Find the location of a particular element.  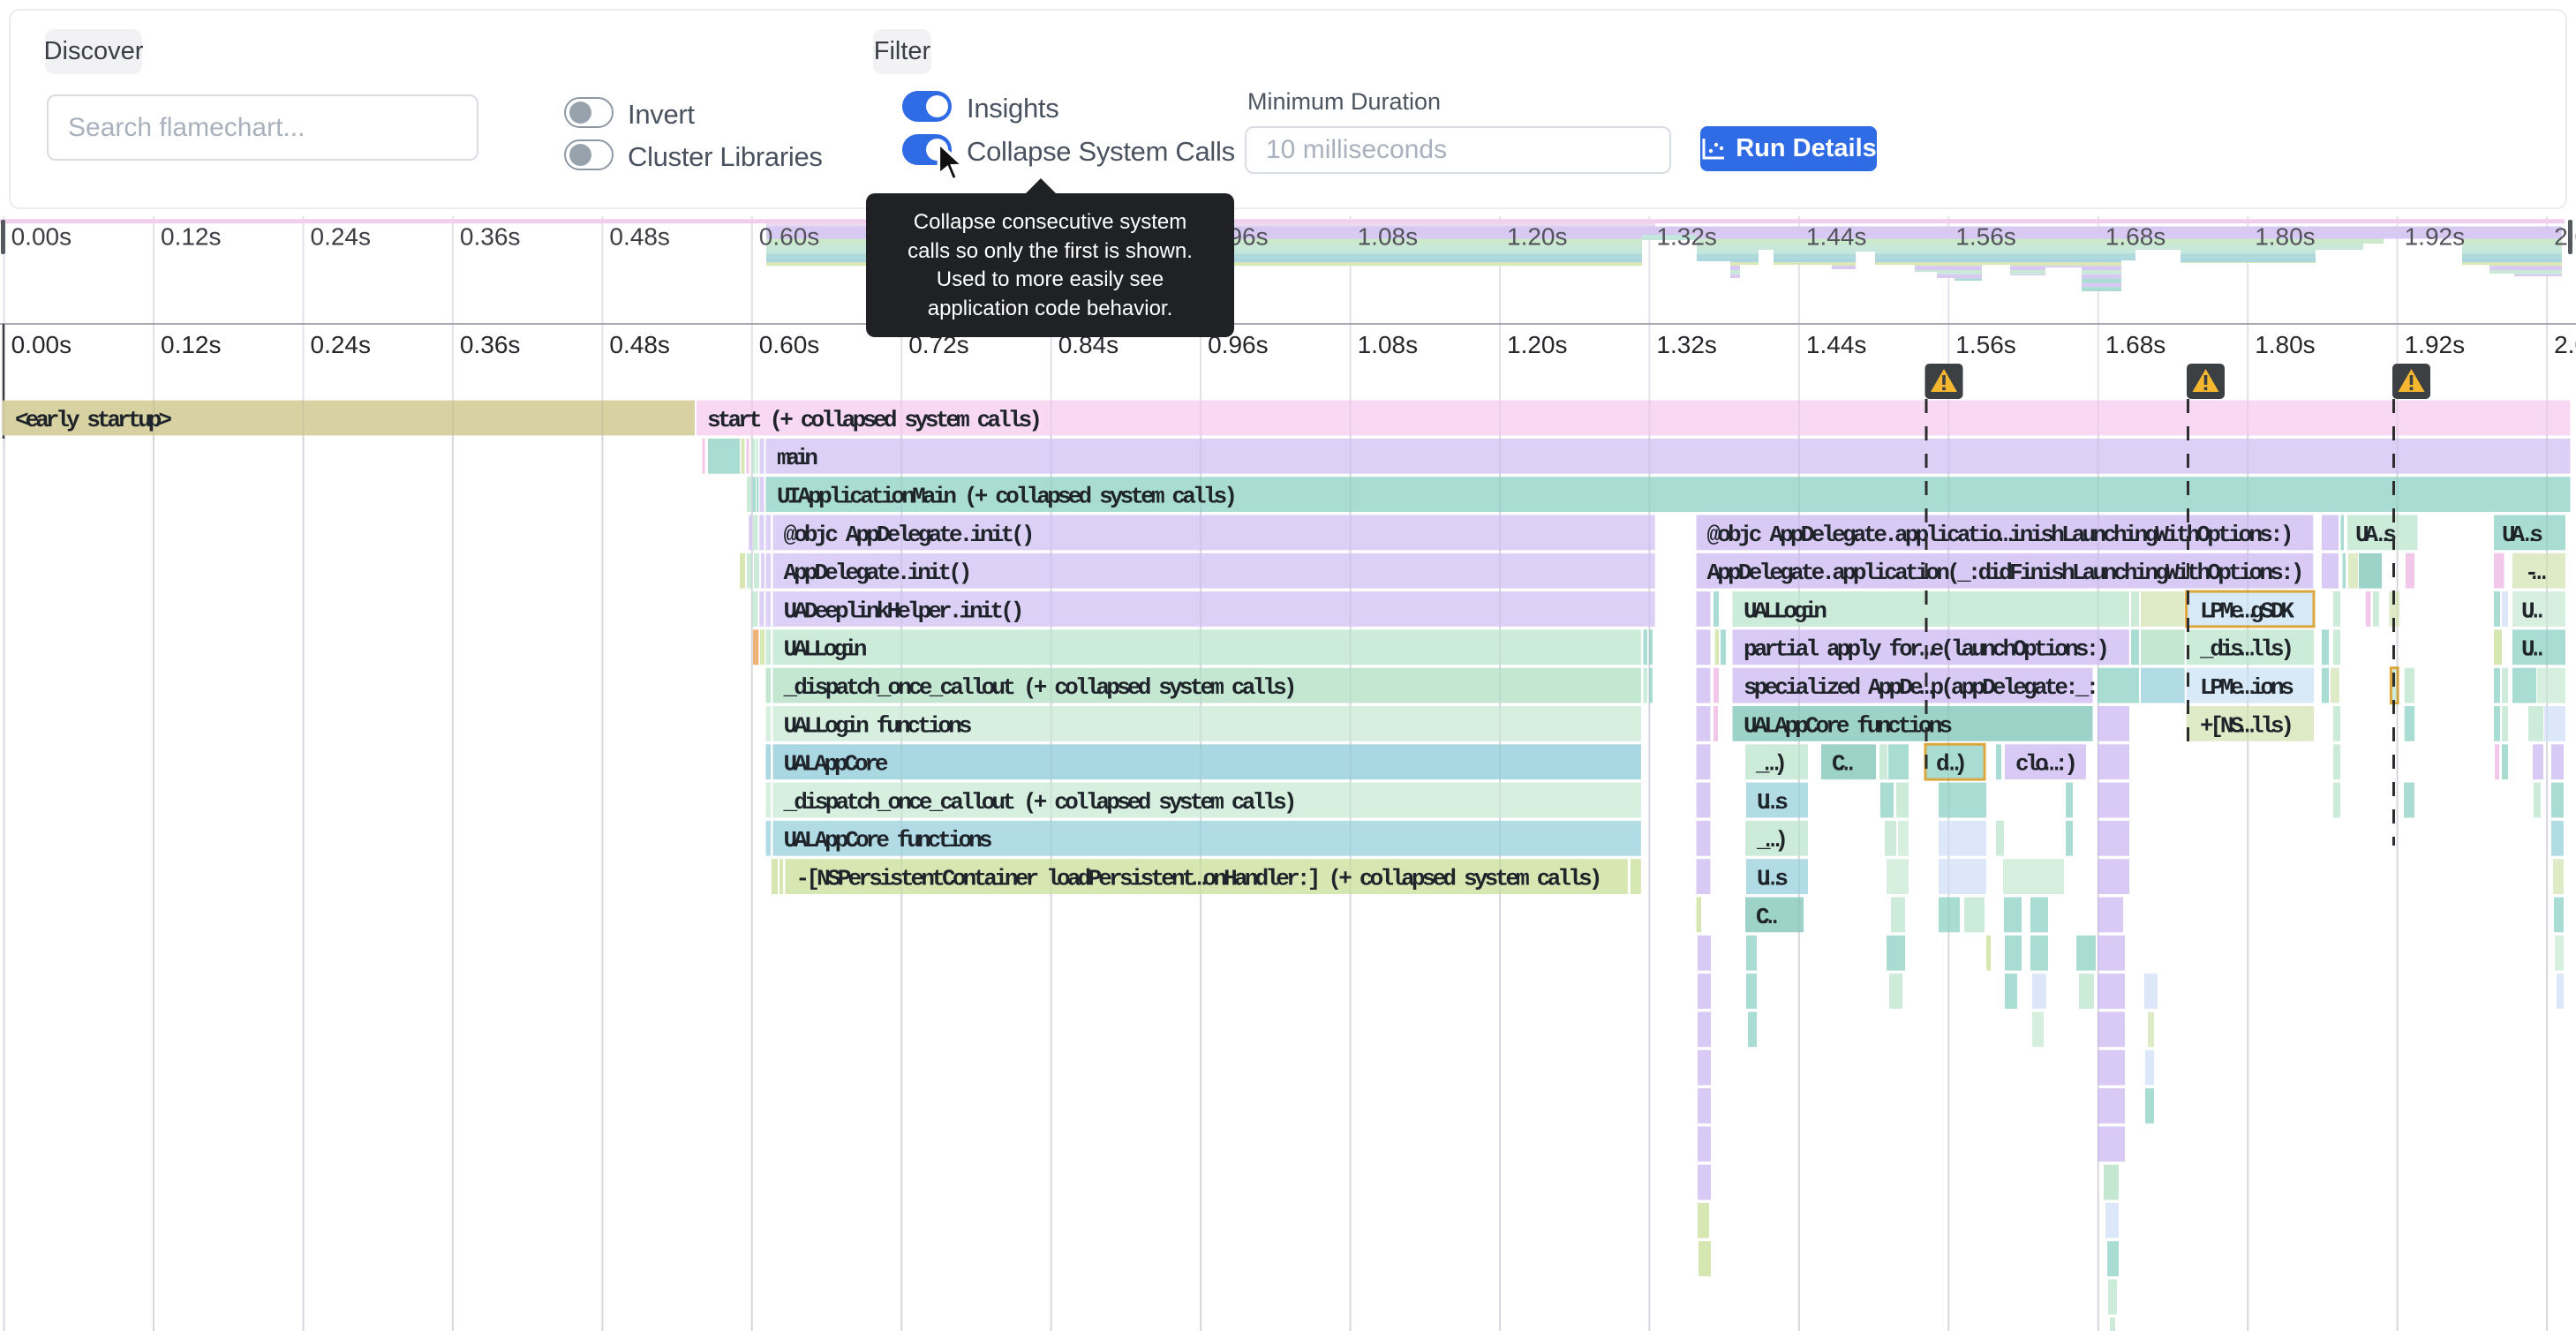

svg-text: <early startup> is located at coordinates (94, 420).